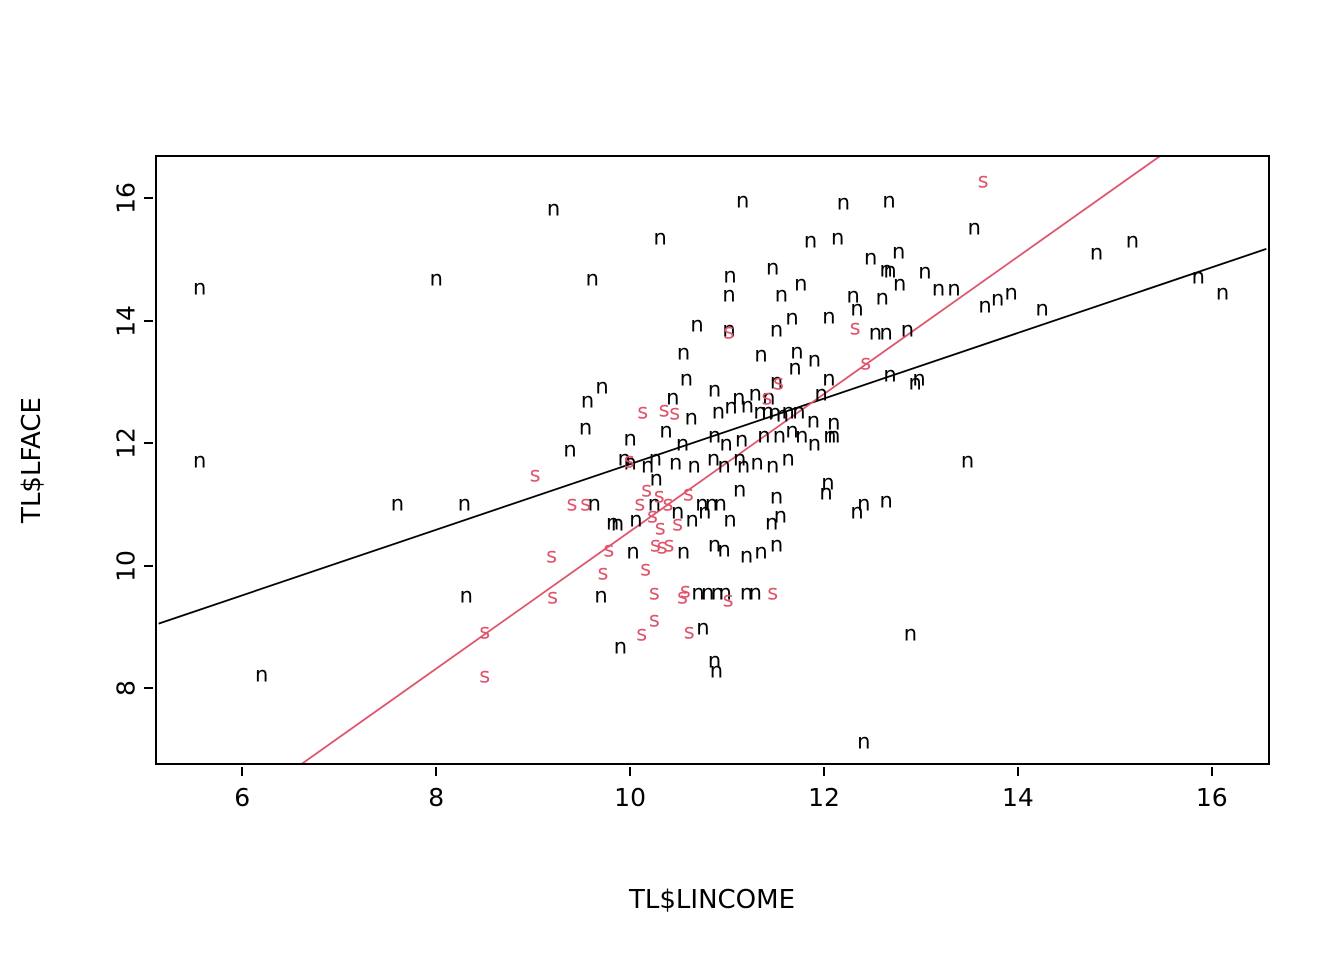  I want to click on x-tick-label: 14, so click(1018, 797).